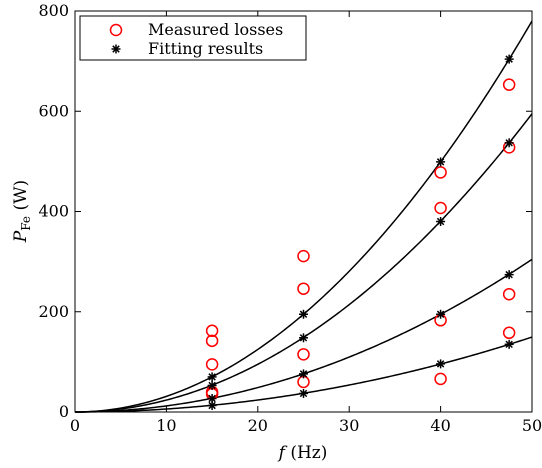 Image resolution: width=542 pixels, height=468 pixels. I want to click on x-tick-label: 0, so click(75, 425).